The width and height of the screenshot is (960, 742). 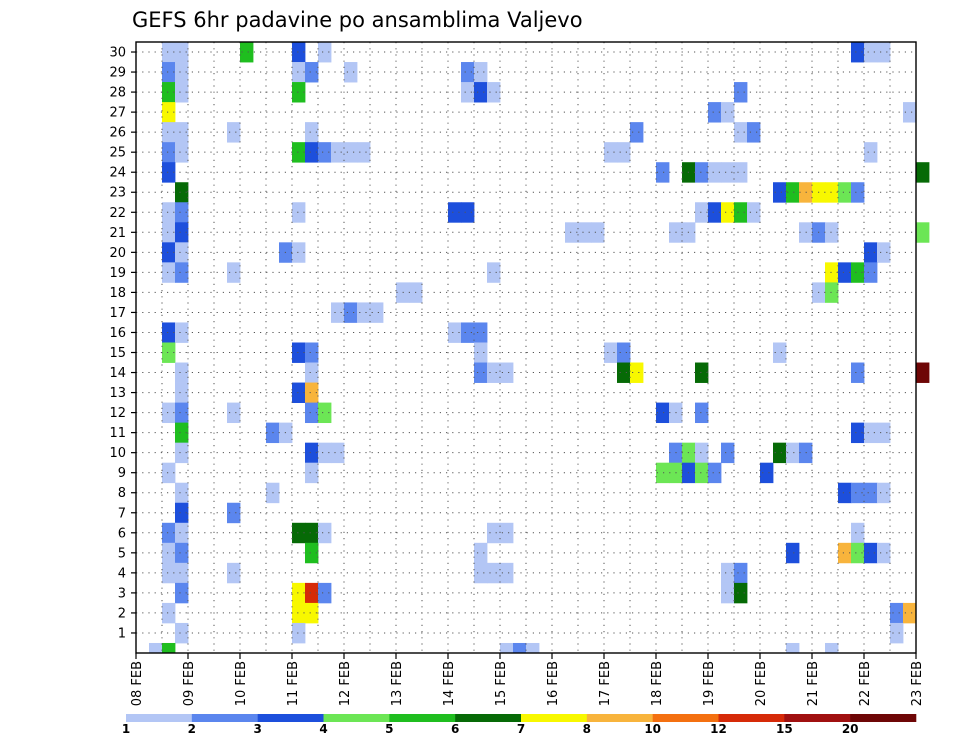 I want to click on y-tick-label: 18, so click(x=117, y=293).